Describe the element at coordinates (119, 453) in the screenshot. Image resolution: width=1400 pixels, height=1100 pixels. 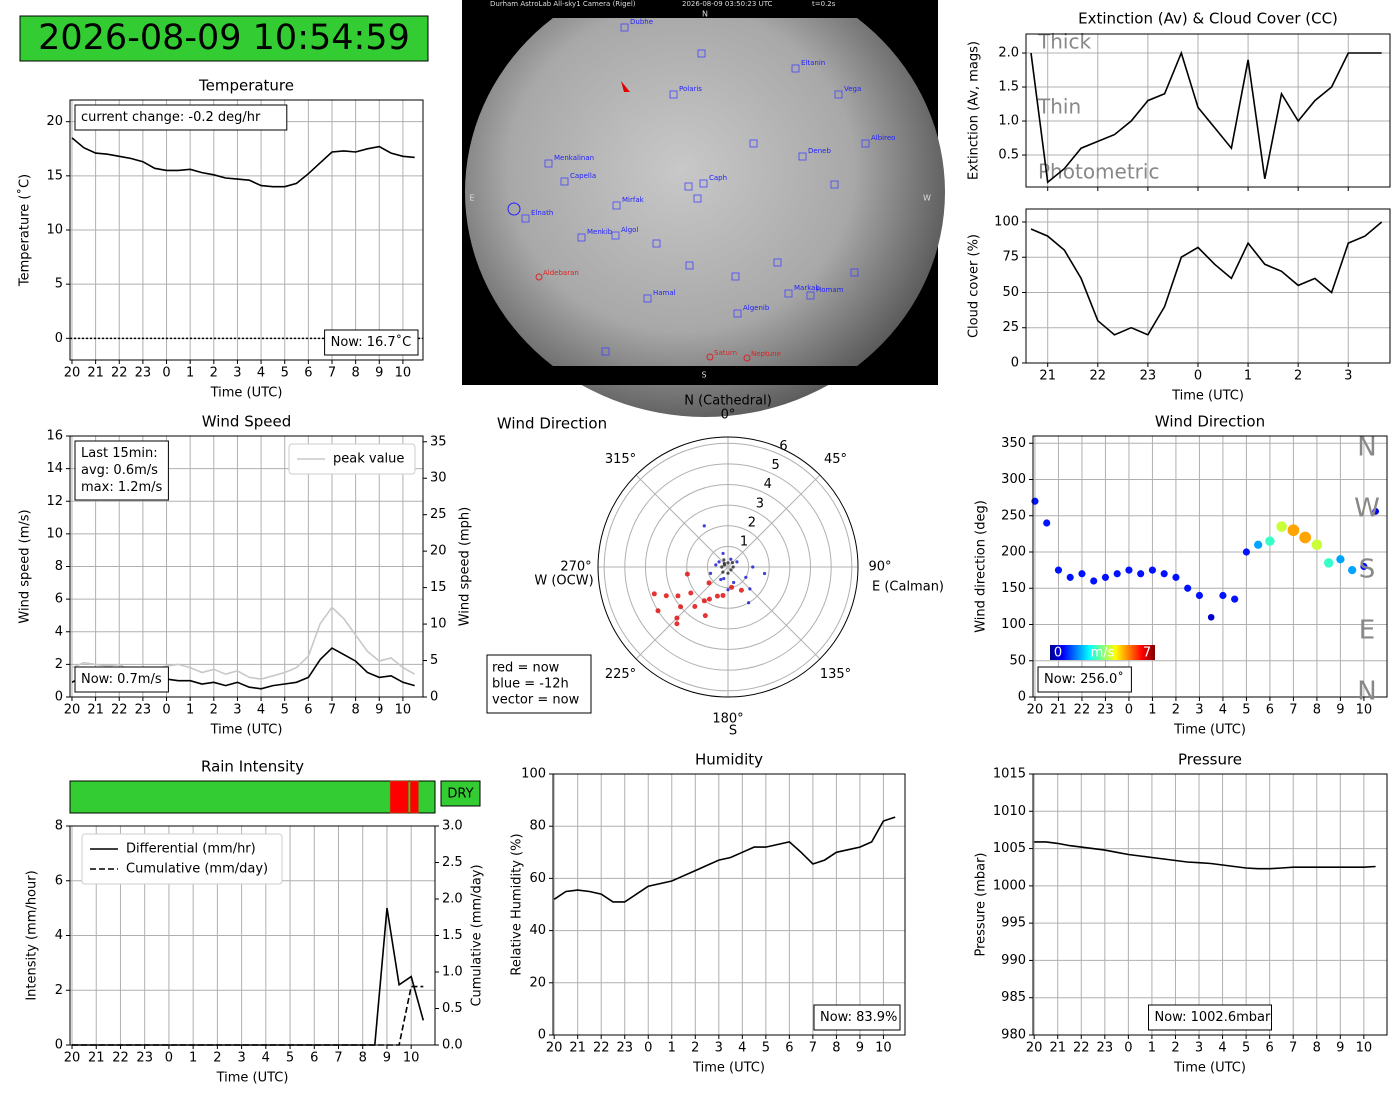
I see `annotation: Last 15min:` at that location.